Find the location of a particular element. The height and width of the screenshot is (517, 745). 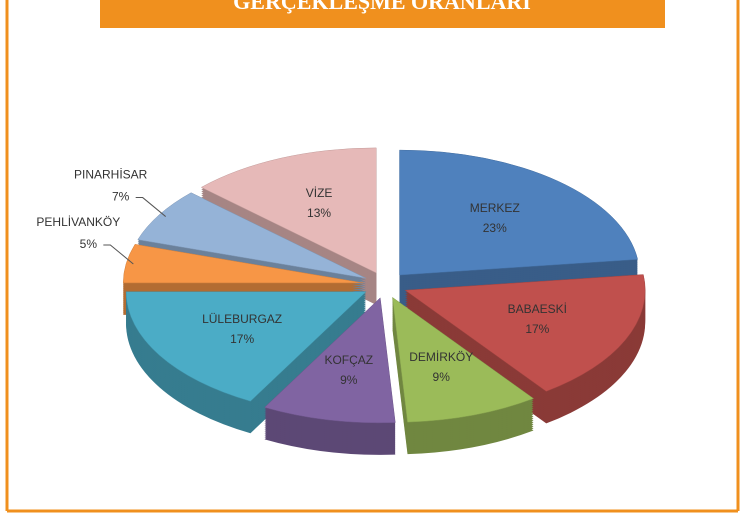

slice-value-label: 13% is located at coordinates (319, 213).